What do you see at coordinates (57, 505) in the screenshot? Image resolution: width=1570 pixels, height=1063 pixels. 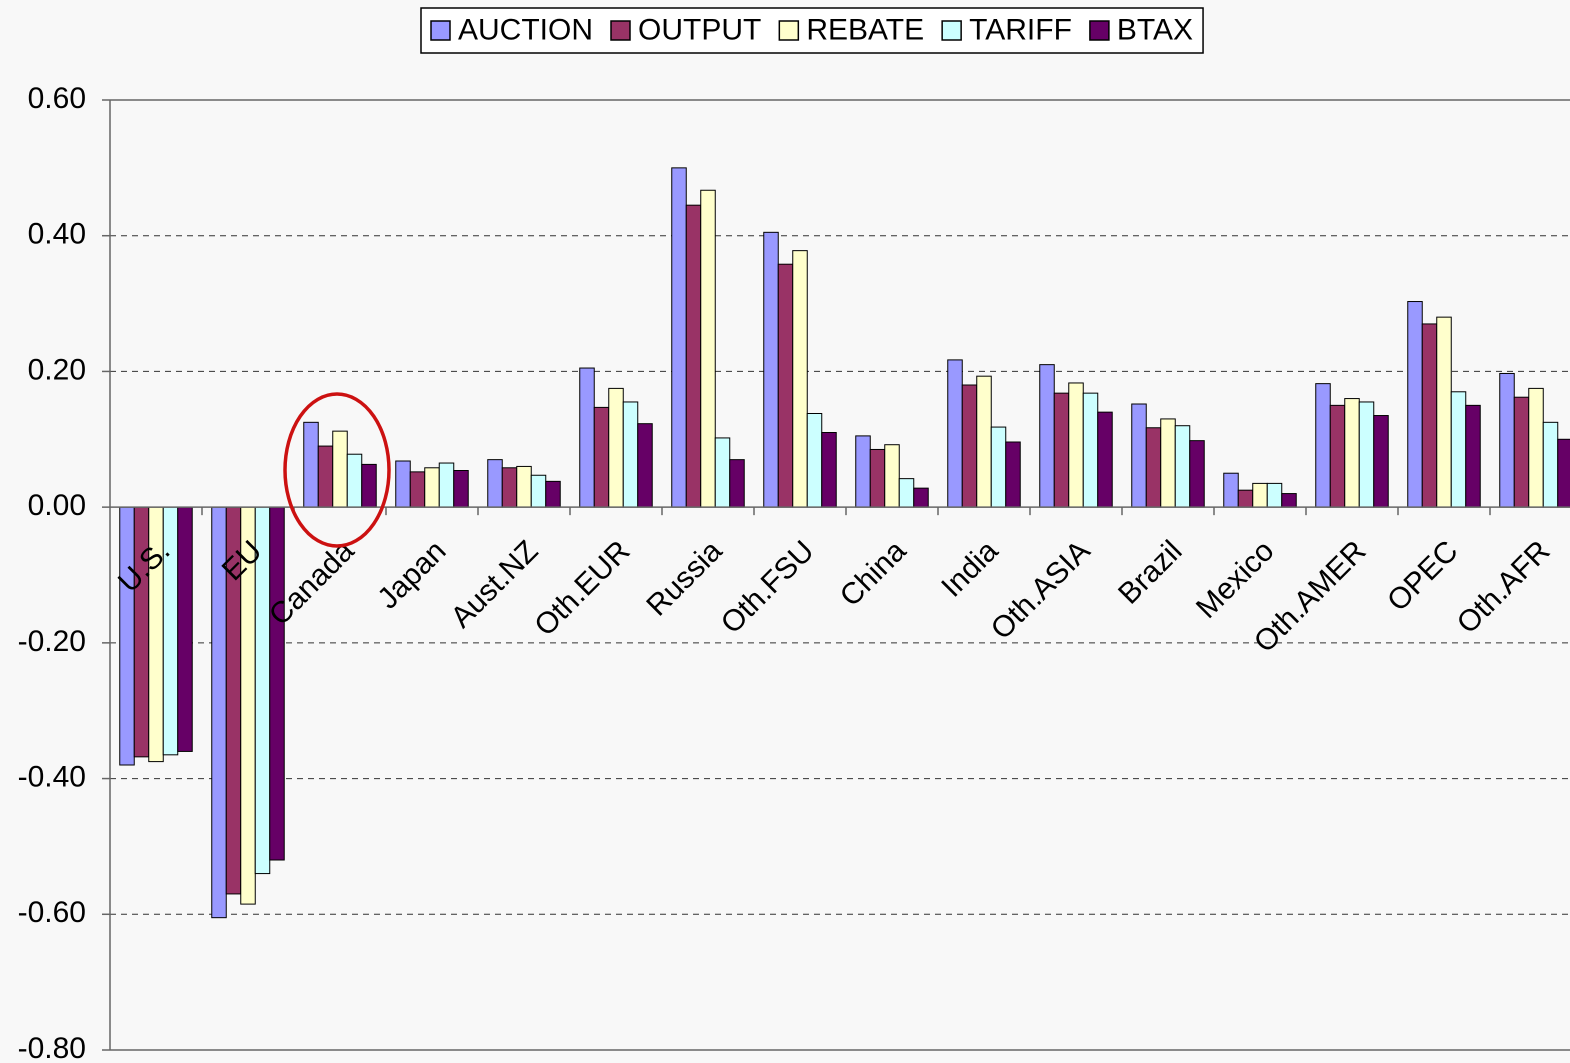 I see `y-tick-label: 0.00` at bounding box center [57, 505].